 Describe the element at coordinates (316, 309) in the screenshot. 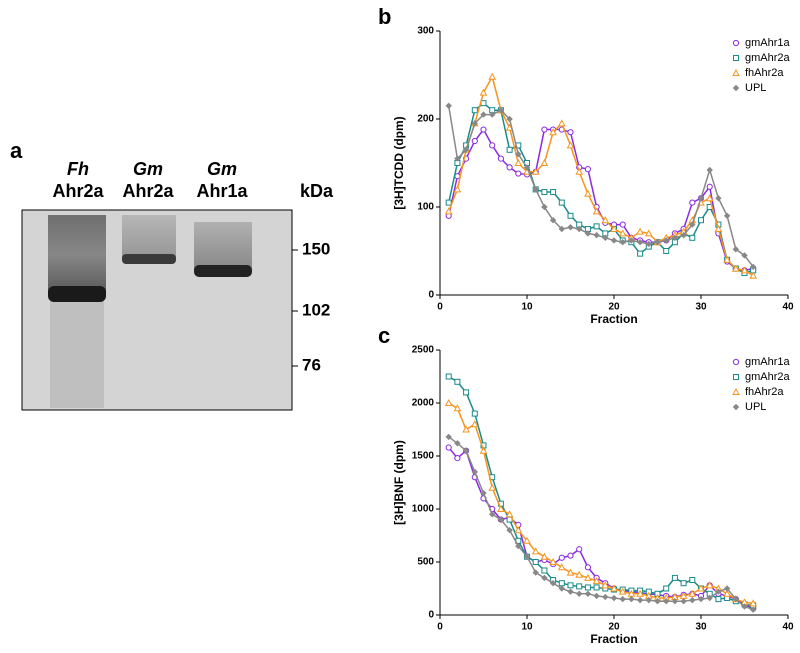

I see `marker-label: 102` at that location.